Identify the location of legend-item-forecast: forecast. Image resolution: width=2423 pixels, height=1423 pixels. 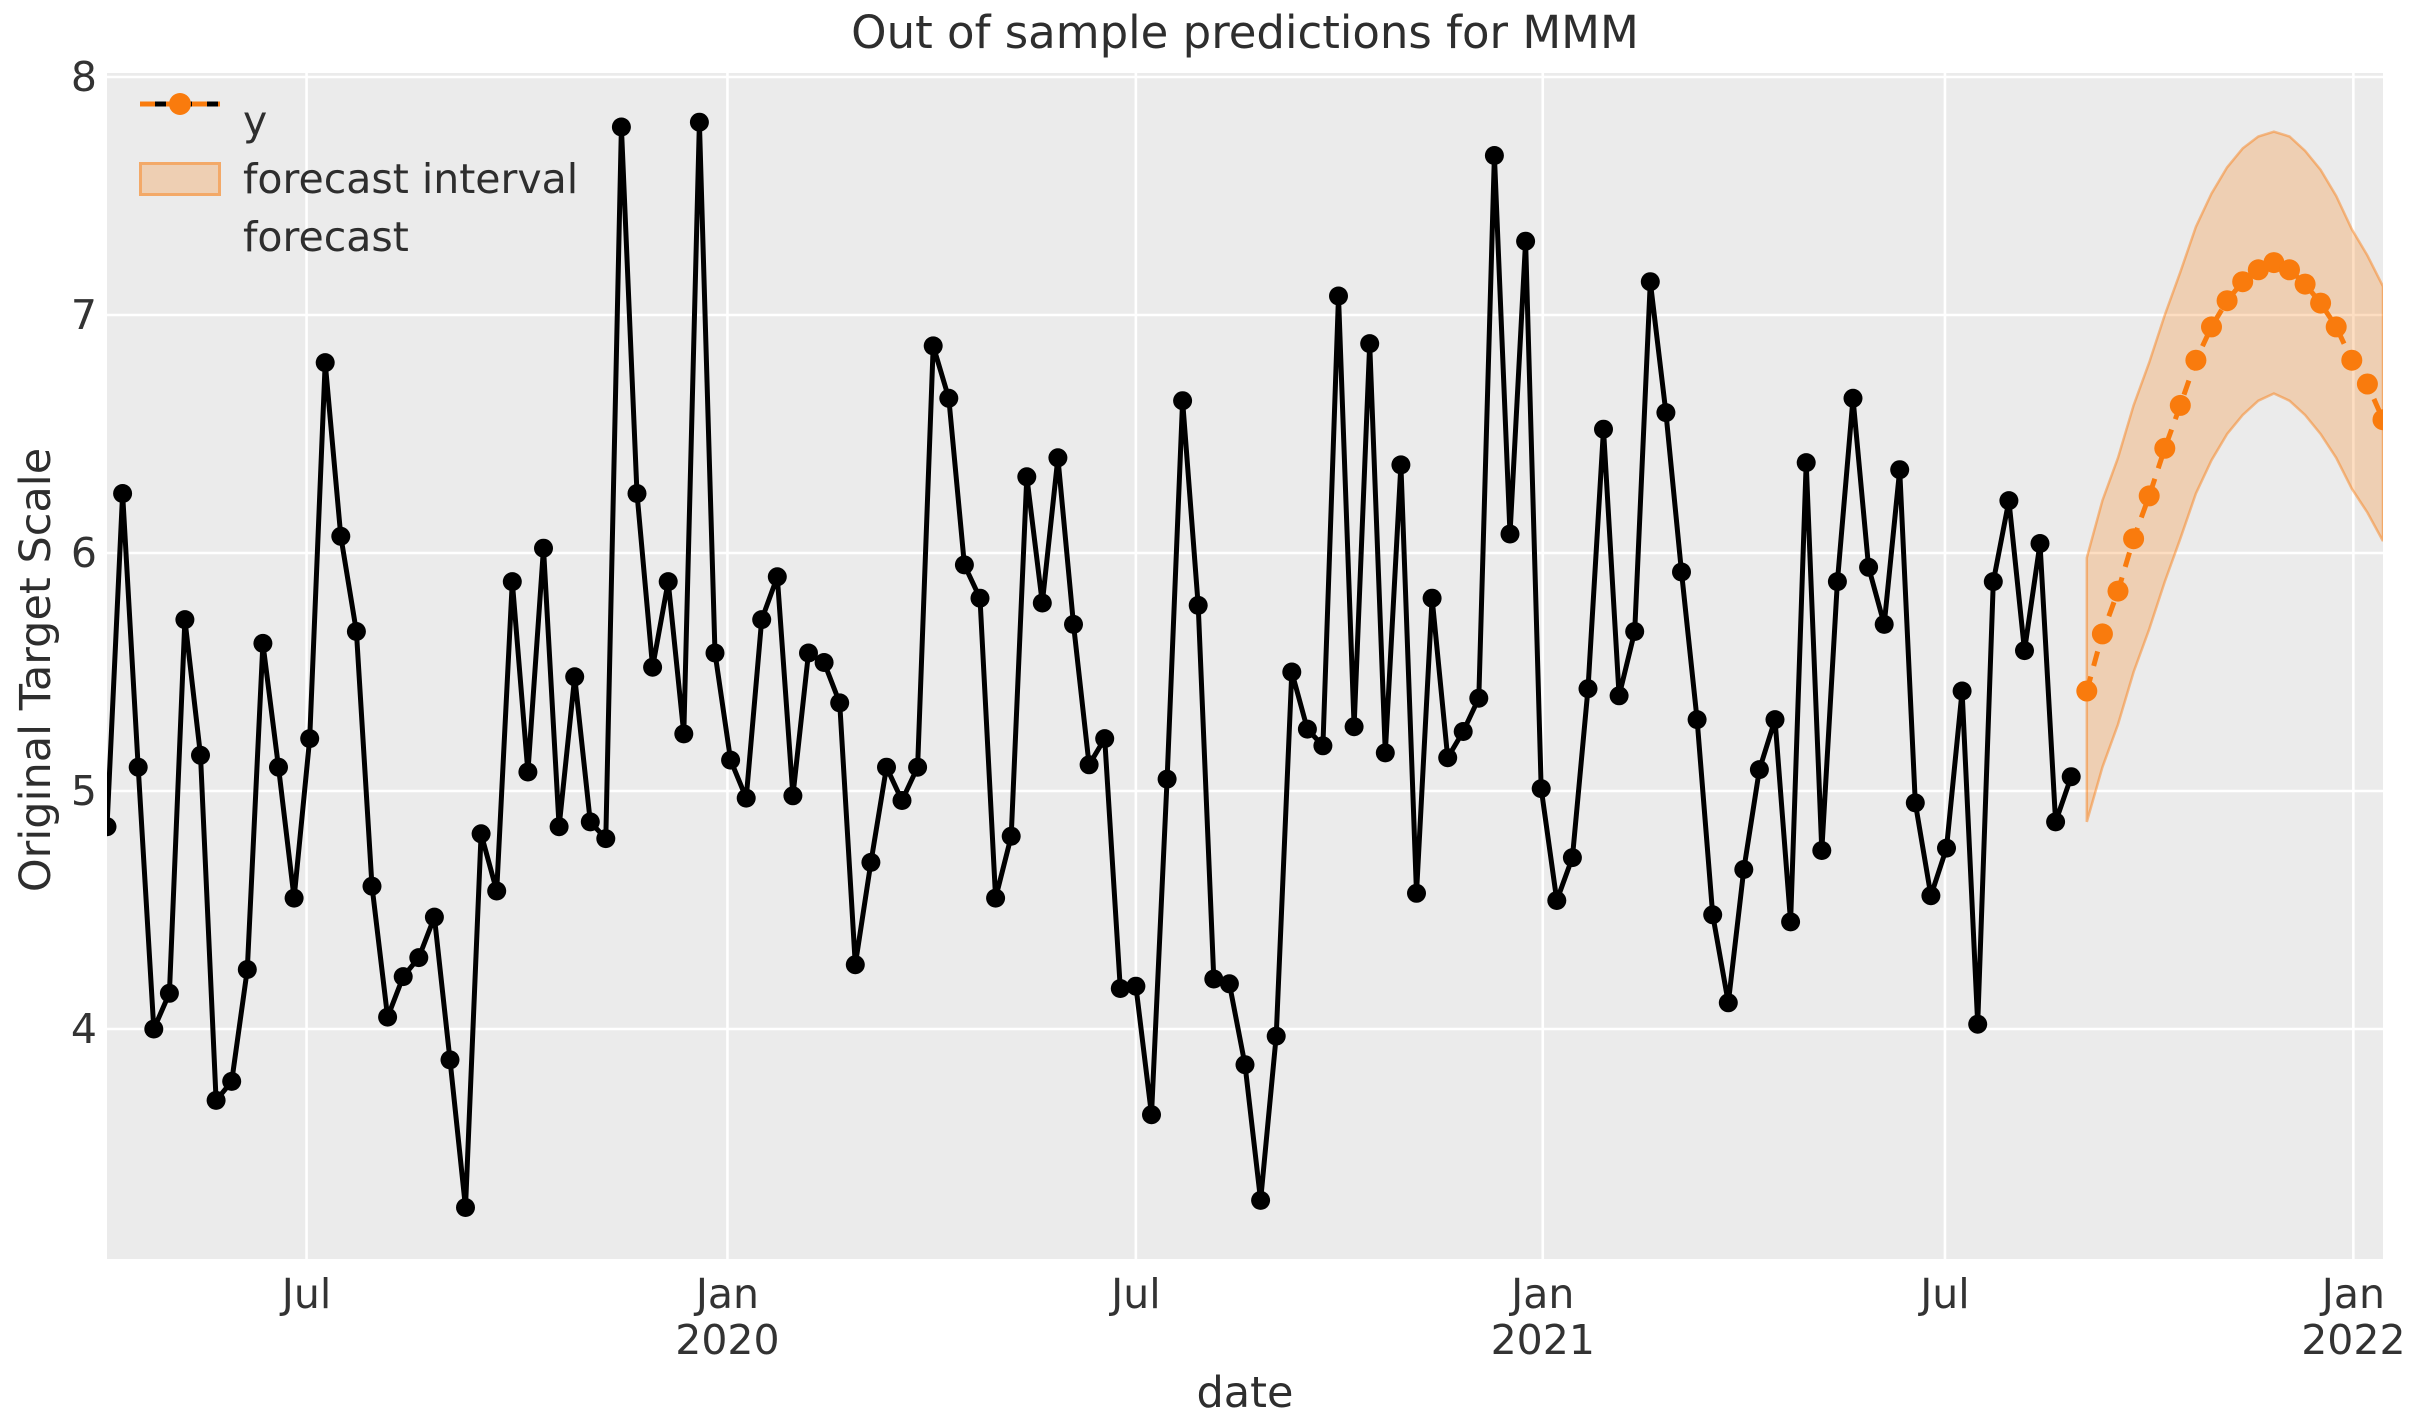
(358, 179).